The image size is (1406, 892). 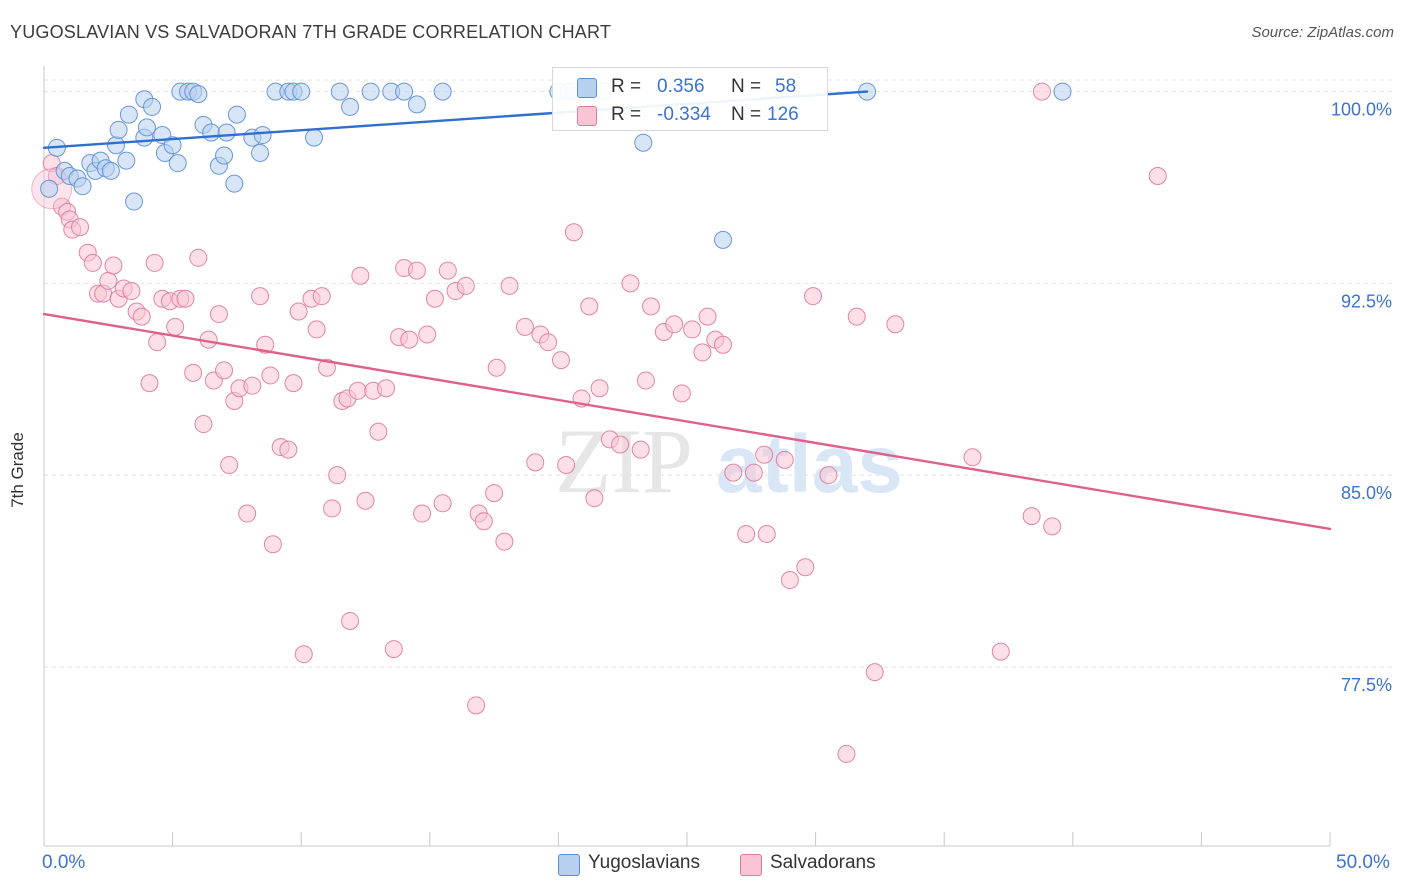 What do you see at coordinates (681, 86) in the screenshot?
I see `legend-r-value: 0.356` at bounding box center [681, 86].